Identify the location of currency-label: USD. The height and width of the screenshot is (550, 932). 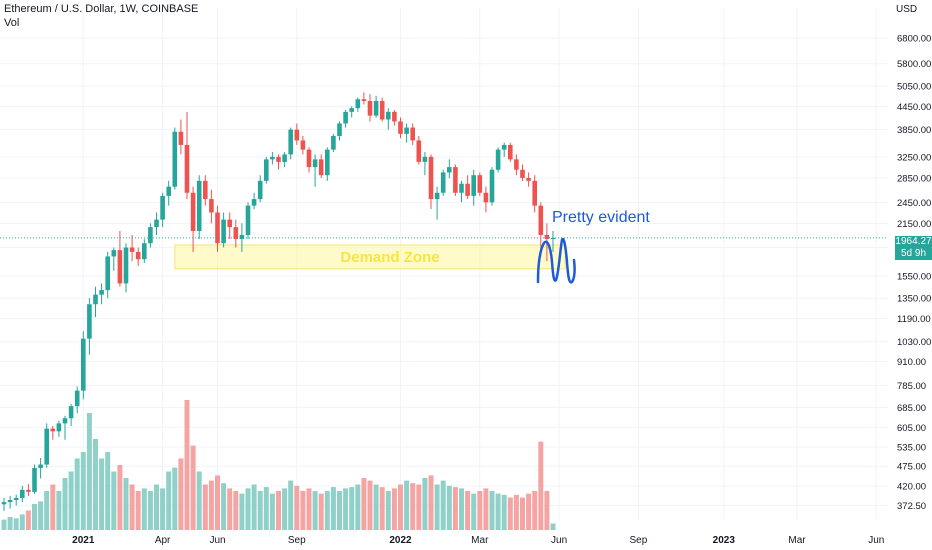
(907, 9).